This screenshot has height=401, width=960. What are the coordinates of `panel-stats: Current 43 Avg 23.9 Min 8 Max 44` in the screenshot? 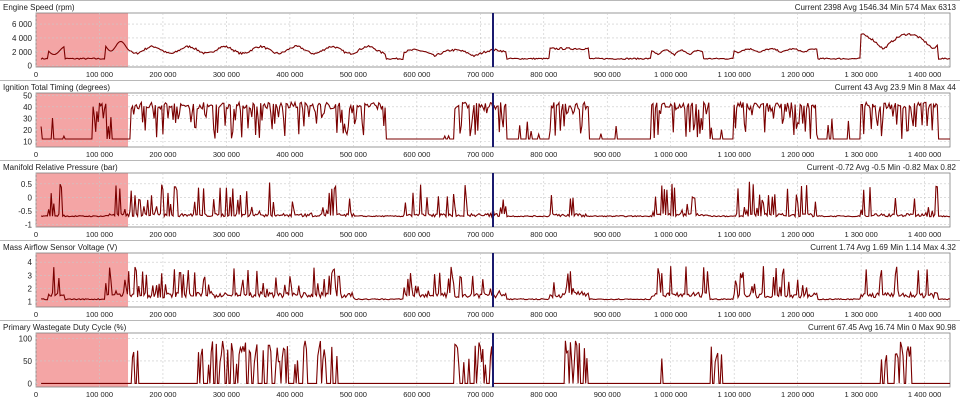 It's located at (895, 87).